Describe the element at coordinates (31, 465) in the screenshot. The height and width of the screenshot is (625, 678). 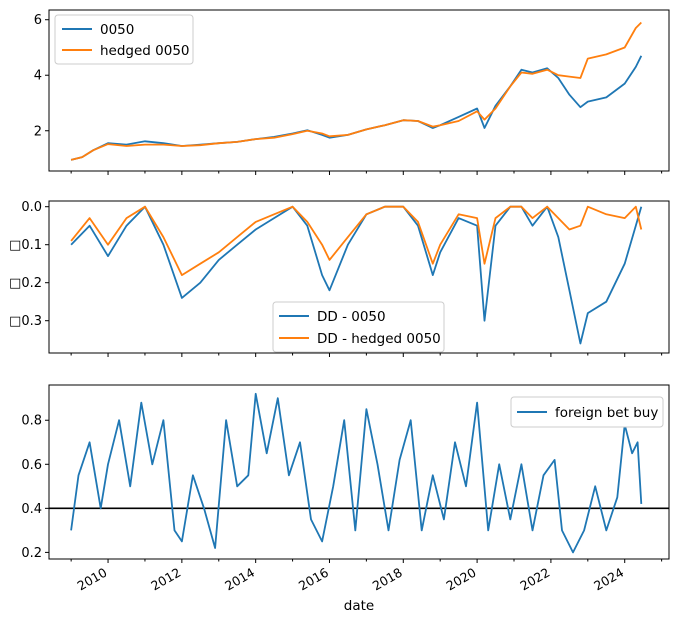
I see `y-tick-label: 0.6` at that location.